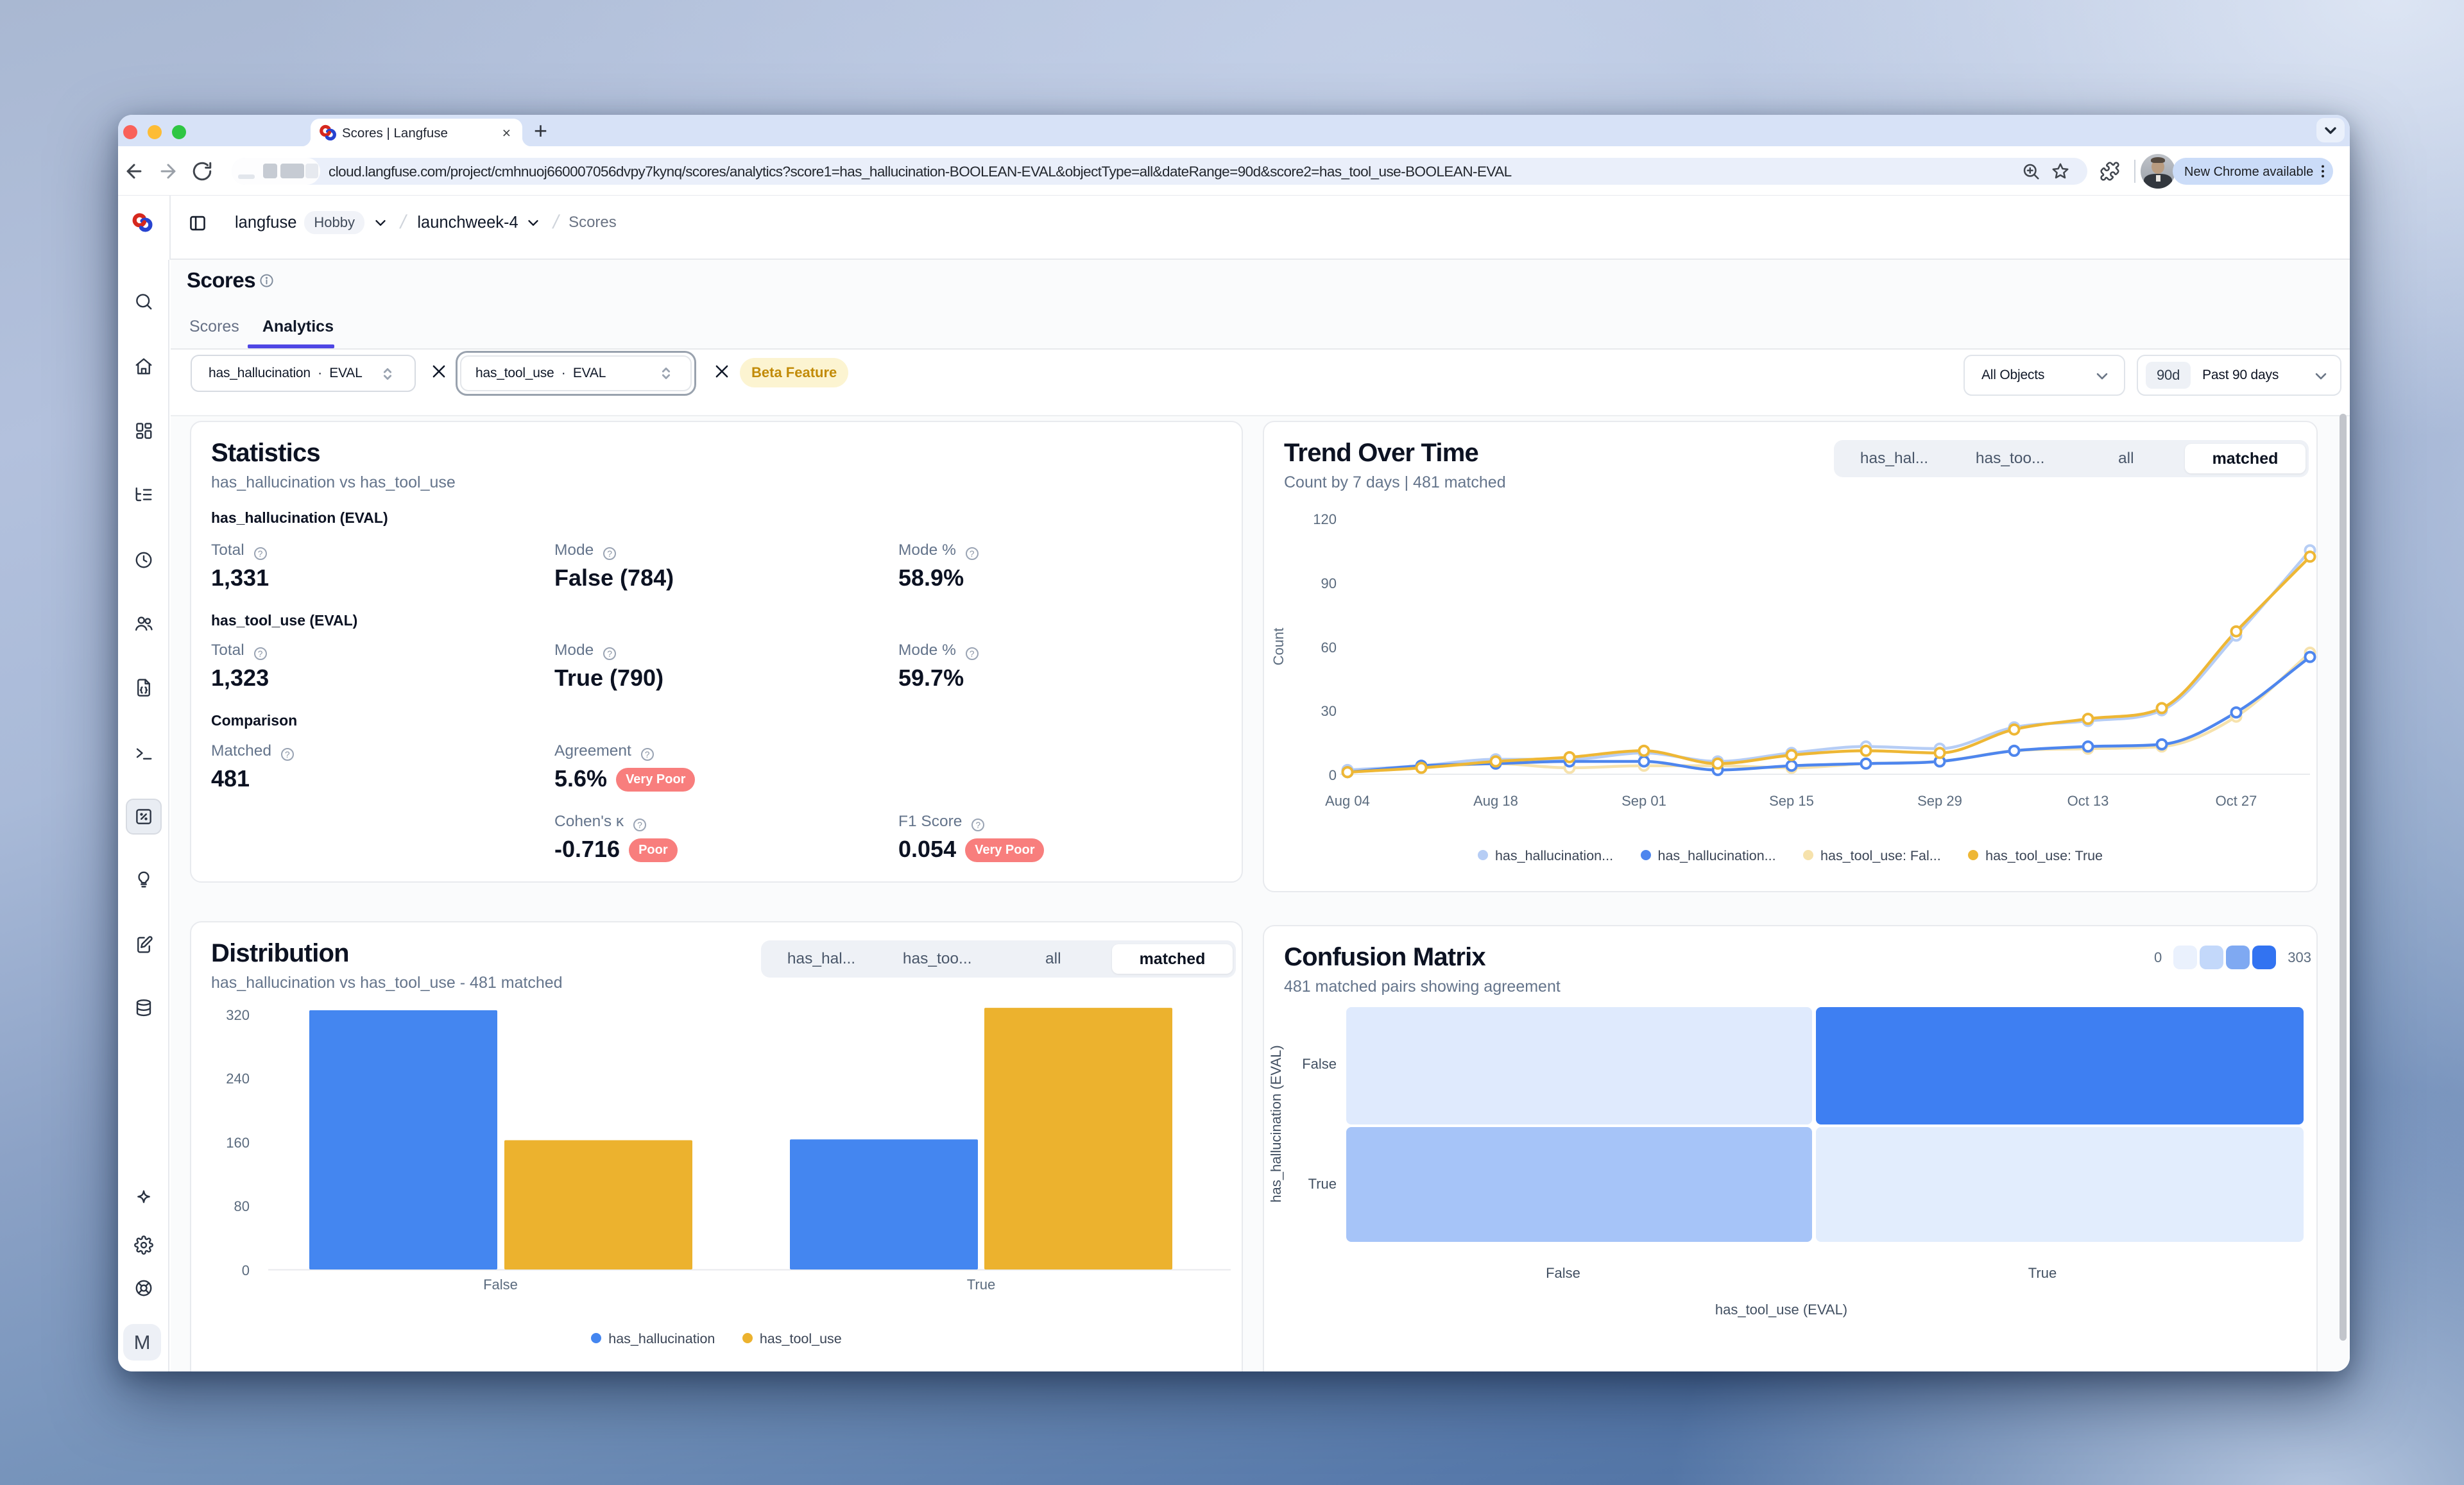 The width and height of the screenshot is (2464, 1485). What do you see at coordinates (1329, 648) in the screenshot?
I see `svg-text: 60` at bounding box center [1329, 648].